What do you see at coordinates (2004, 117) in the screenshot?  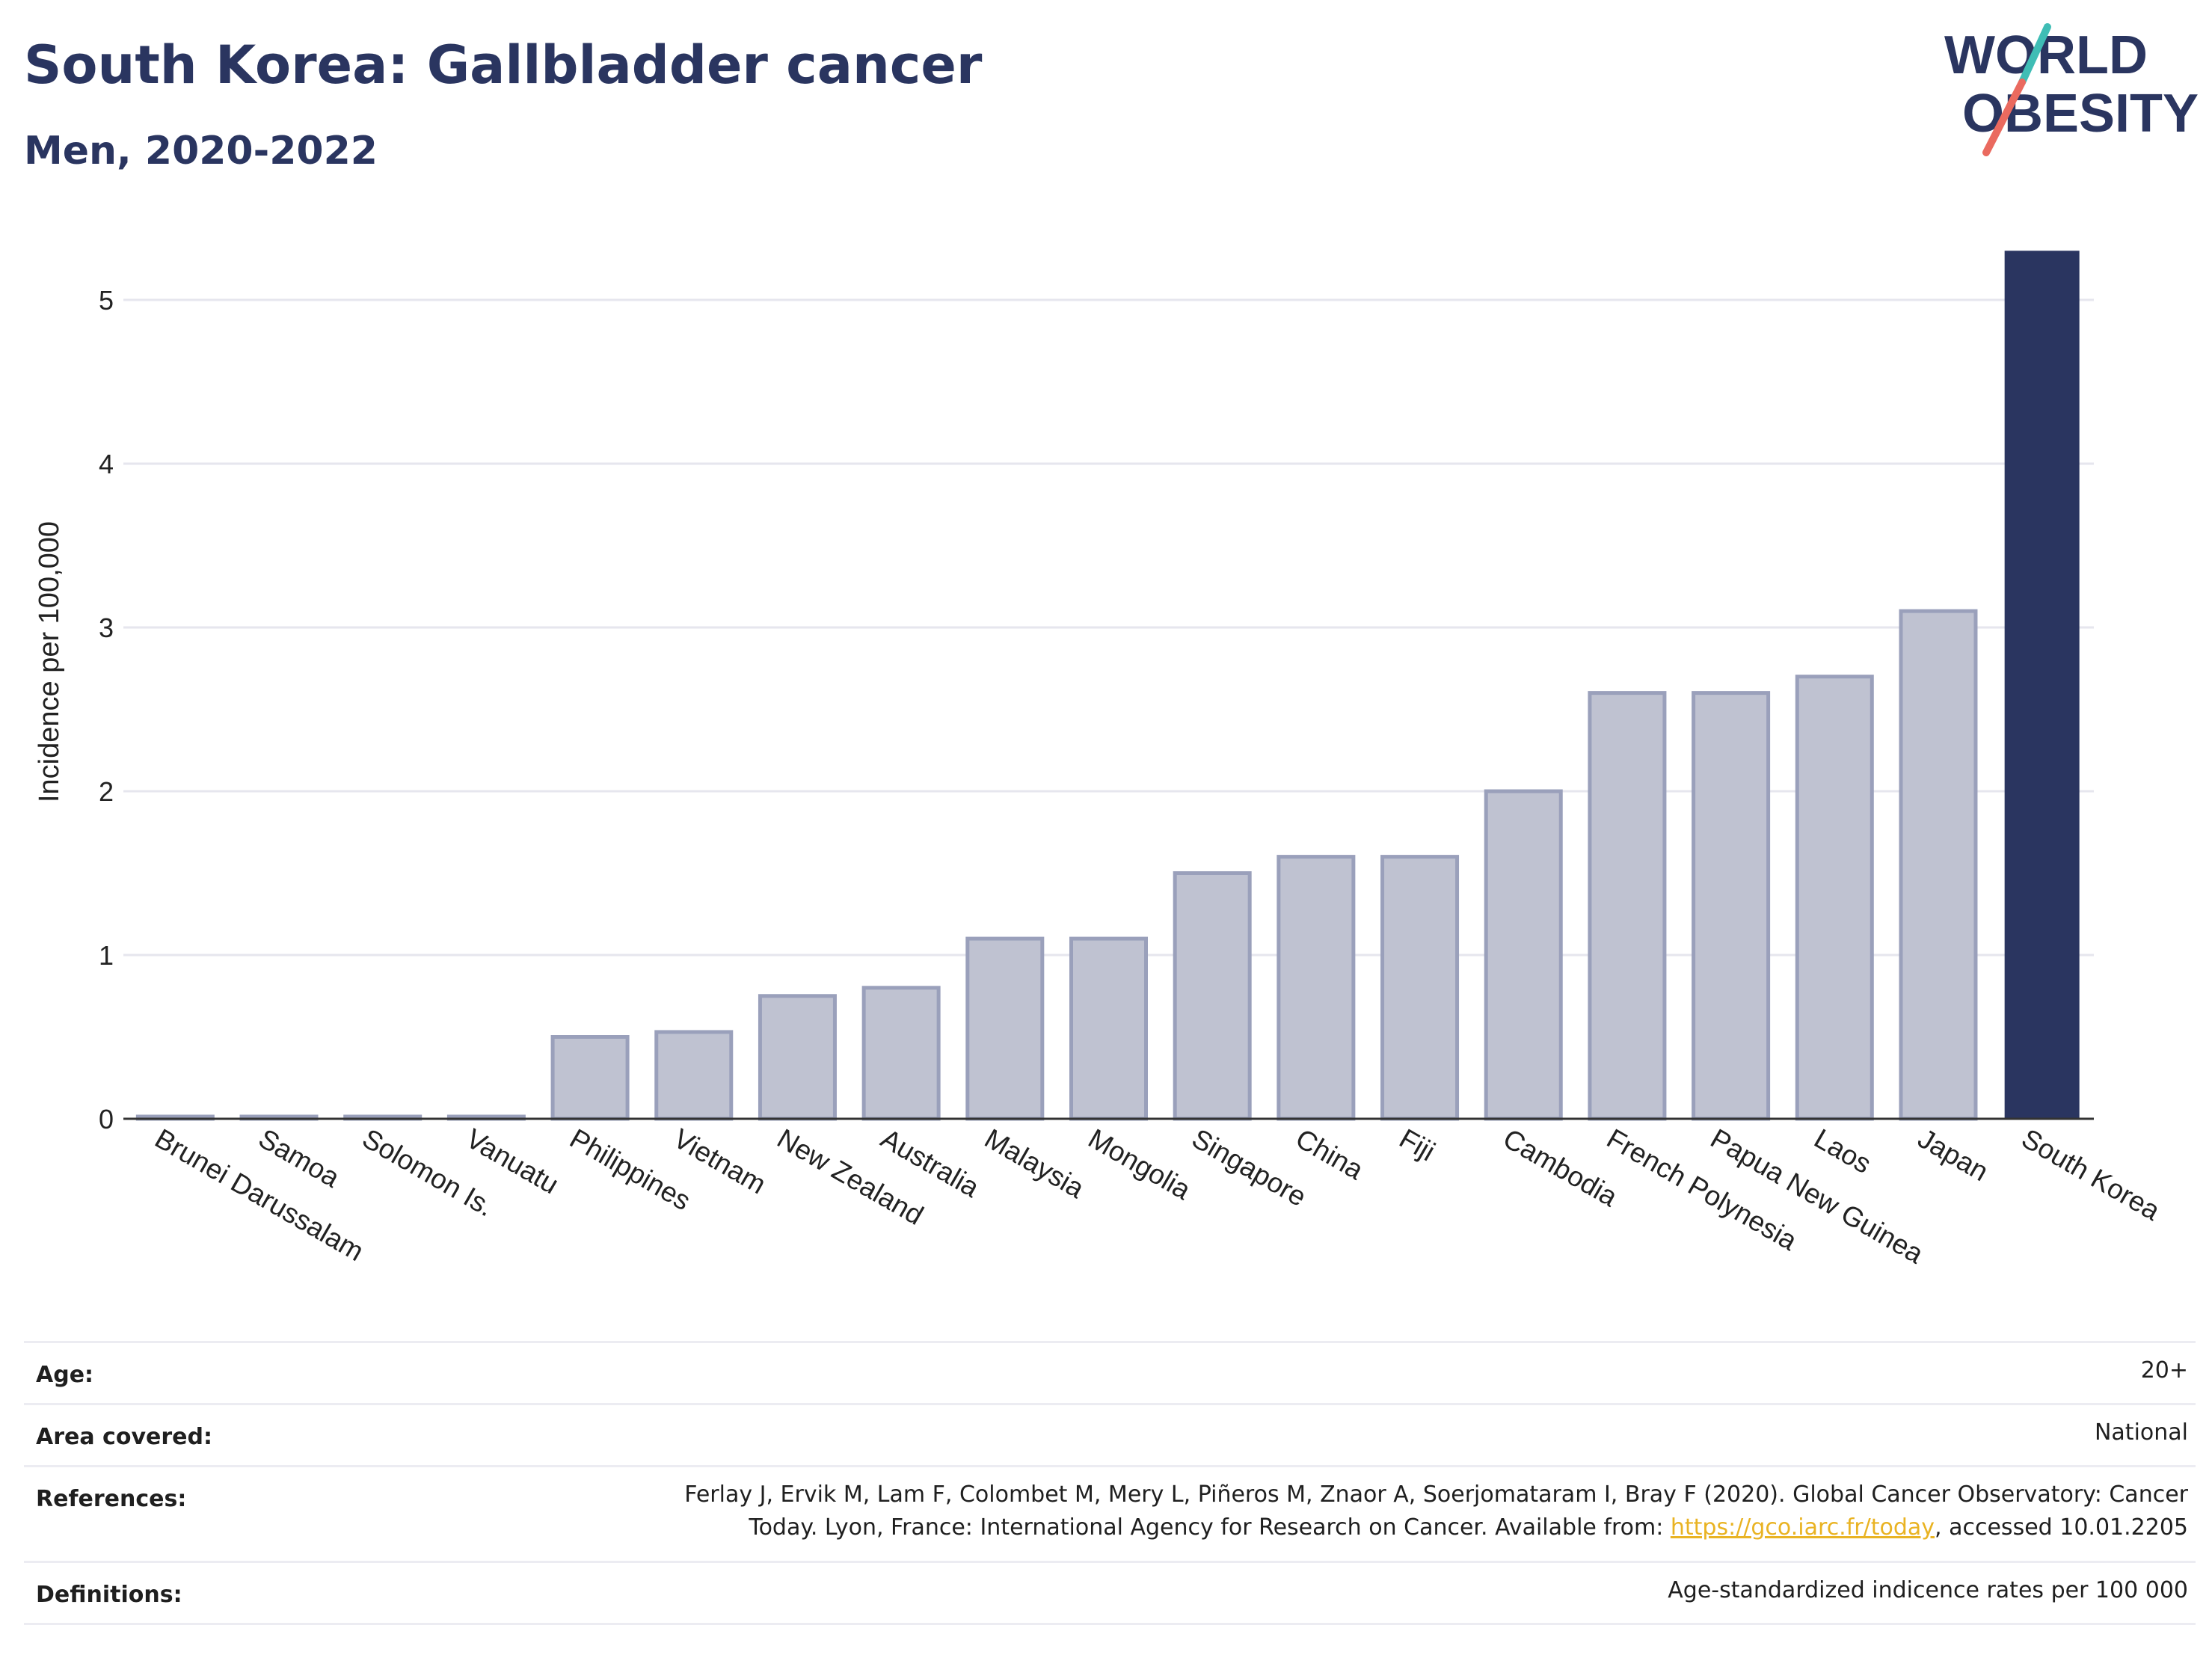 I see `logo-coral-slash` at bounding box center [2004, 117].